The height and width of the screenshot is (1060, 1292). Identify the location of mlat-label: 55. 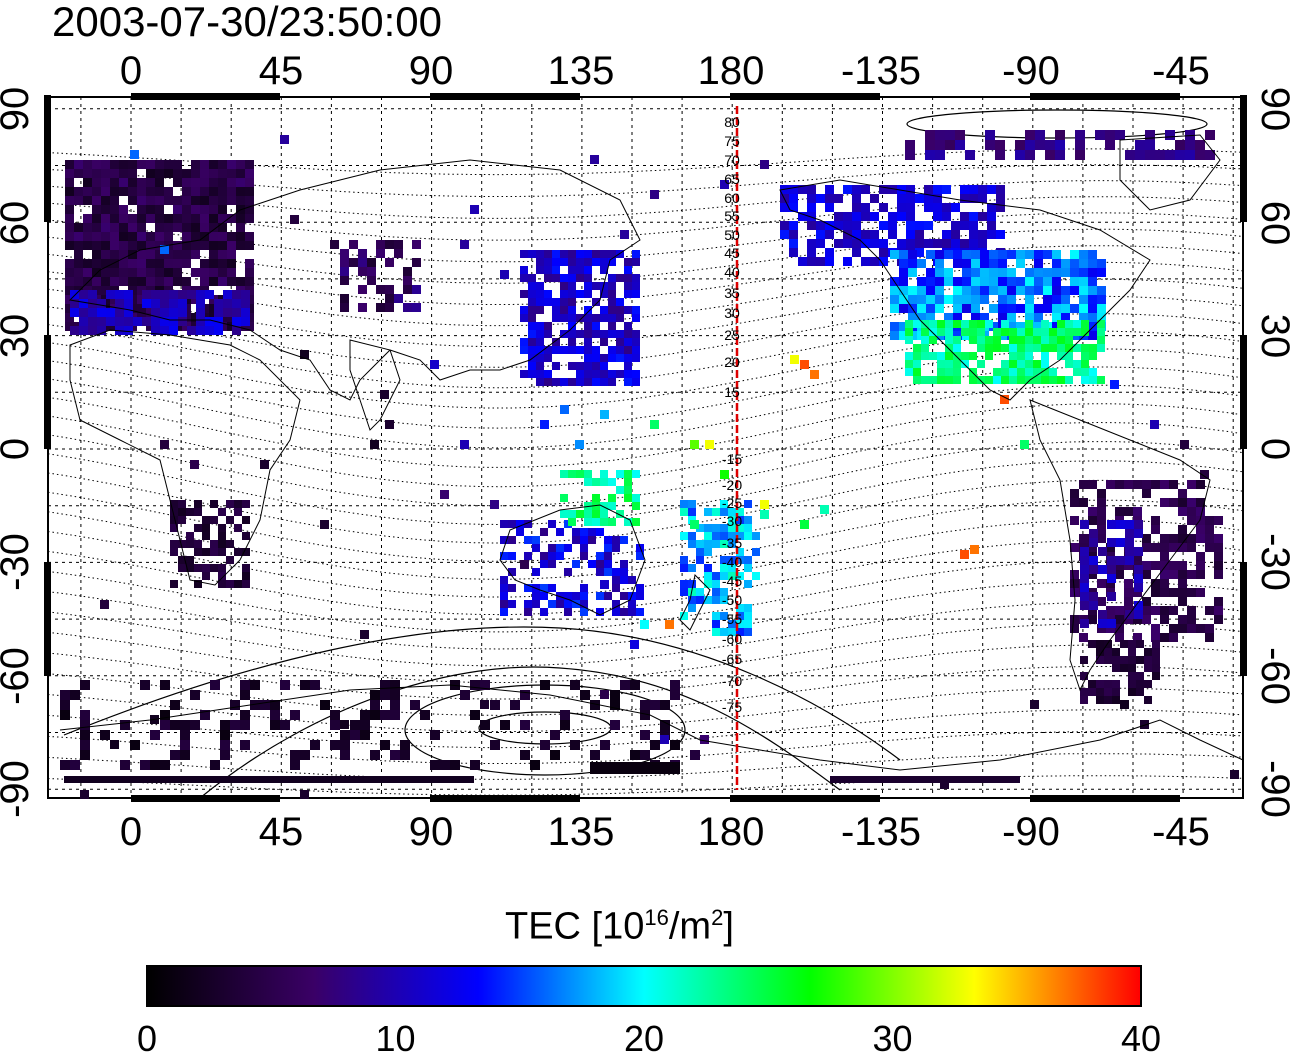
(732, 216).